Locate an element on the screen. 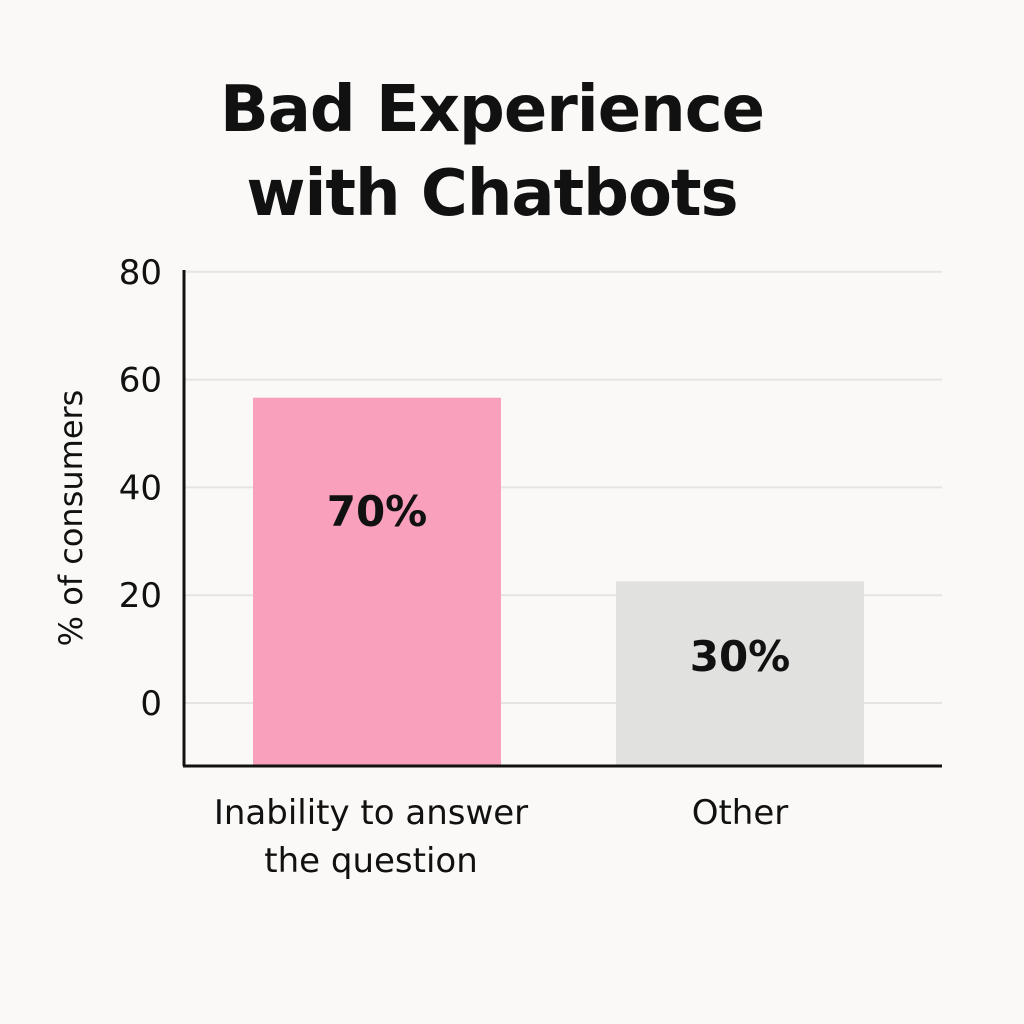  y-tick-label-0: 0 is located at coordinates (151, 704).